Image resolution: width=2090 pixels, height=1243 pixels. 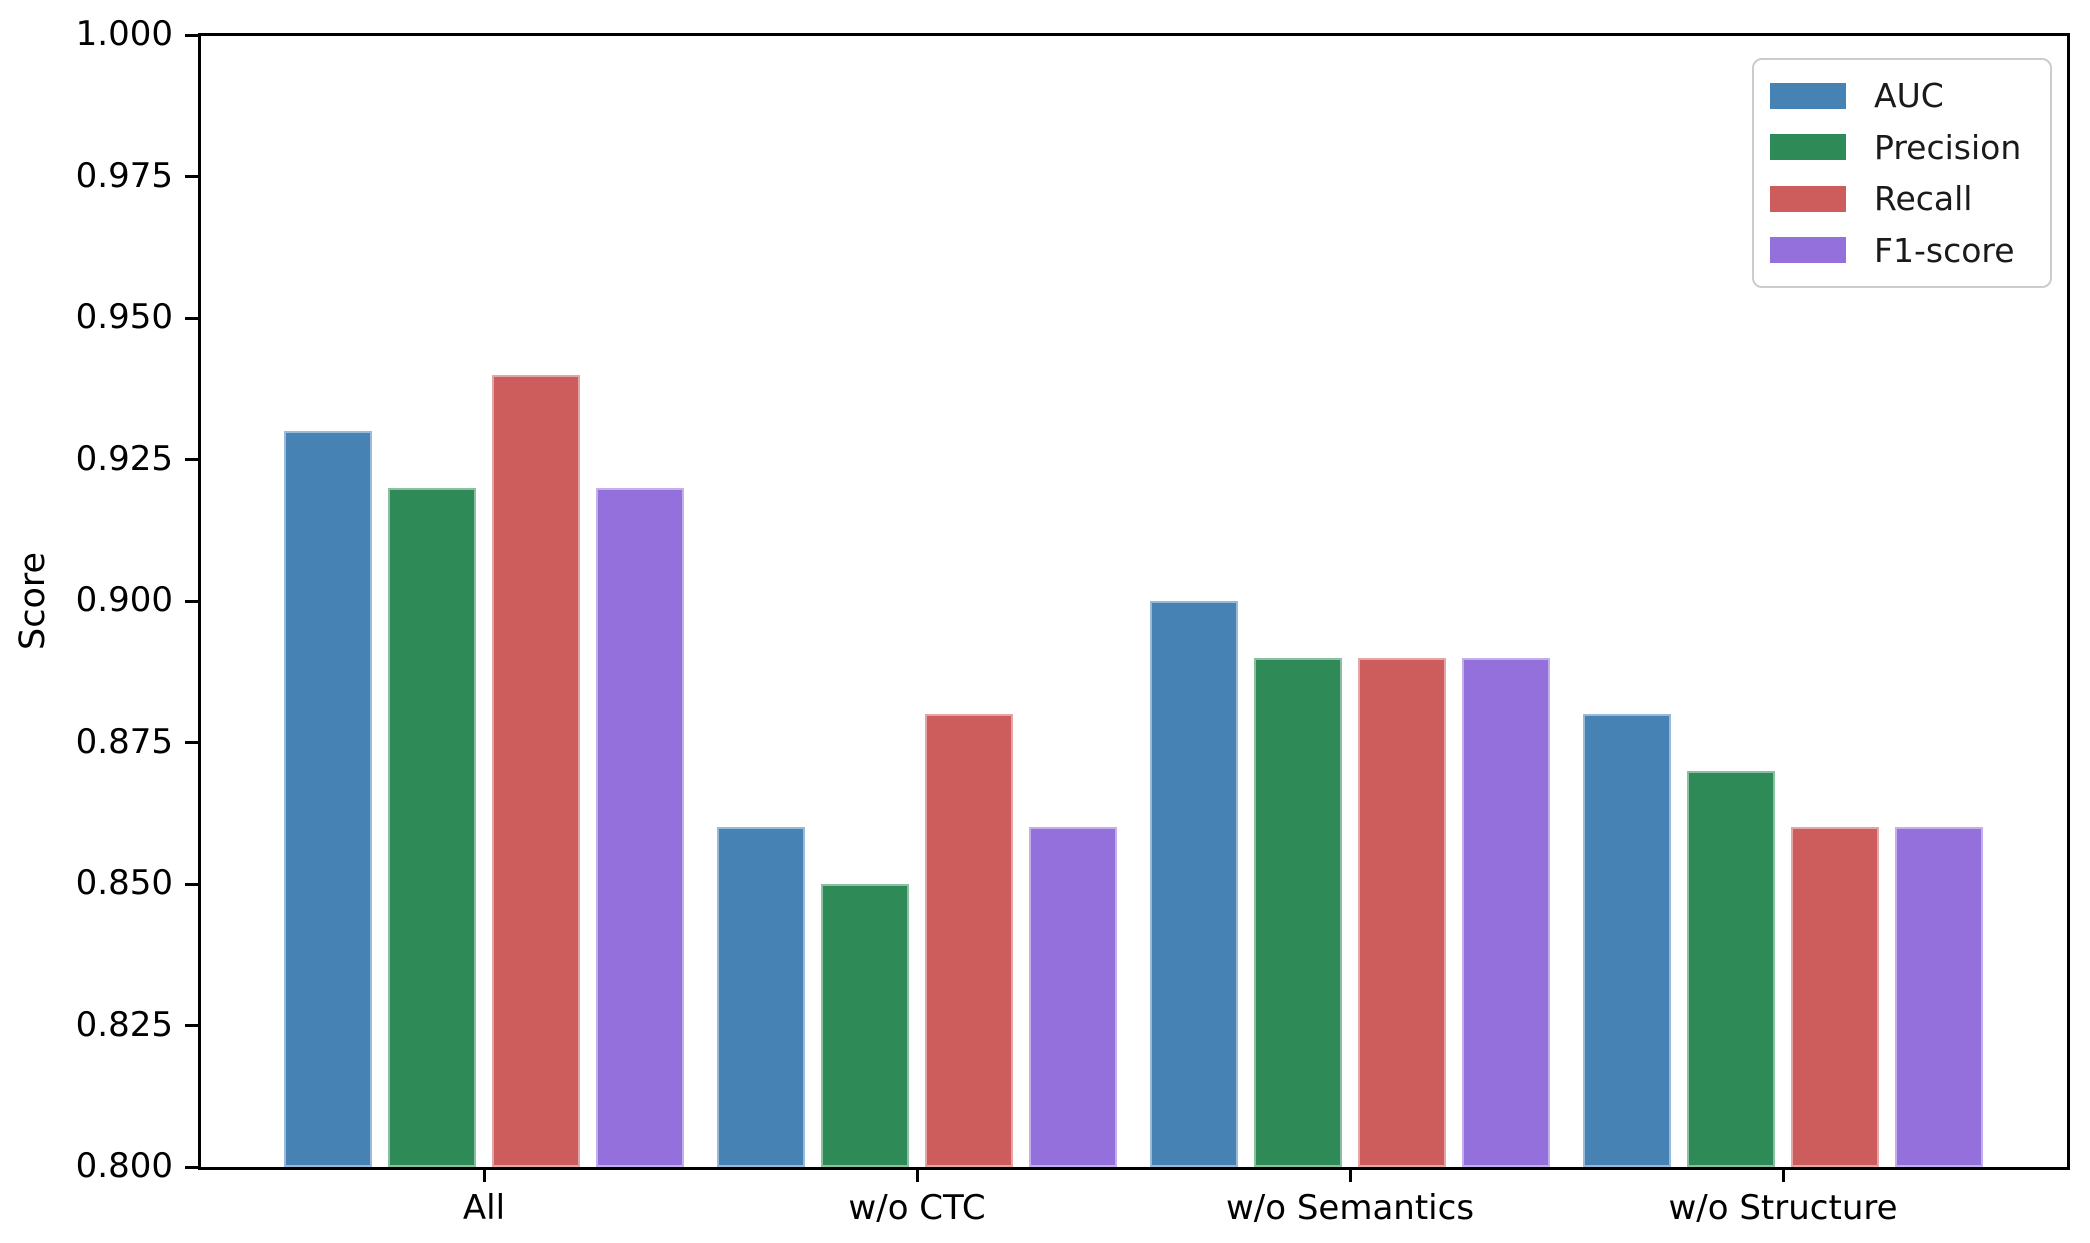 I want to click on y-tick-label: 1.000, so click(x=124, y=34).